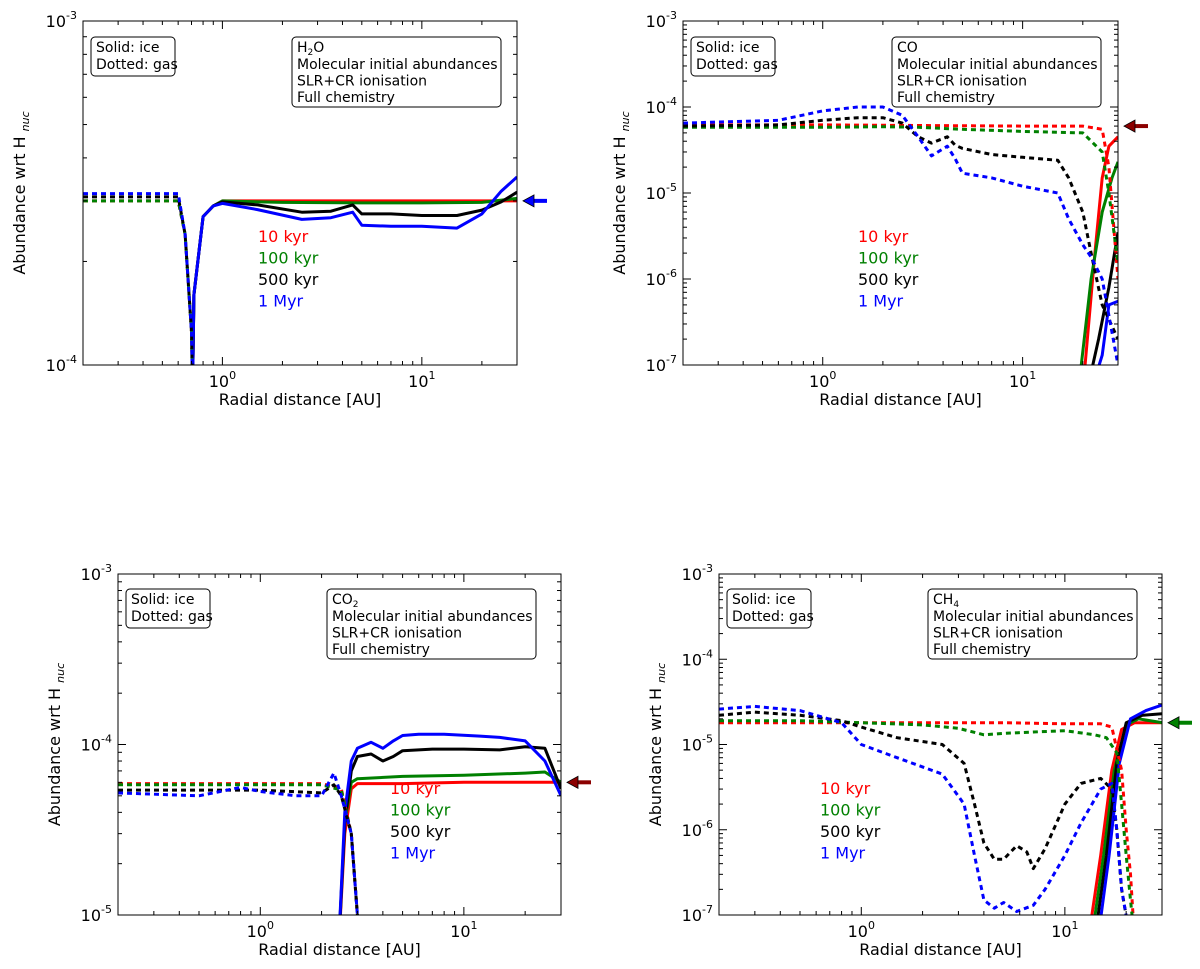 Image resolution: width=1200 pixels, height=969 pixels. I want to click on species-label: CO2, so click(345, 601).